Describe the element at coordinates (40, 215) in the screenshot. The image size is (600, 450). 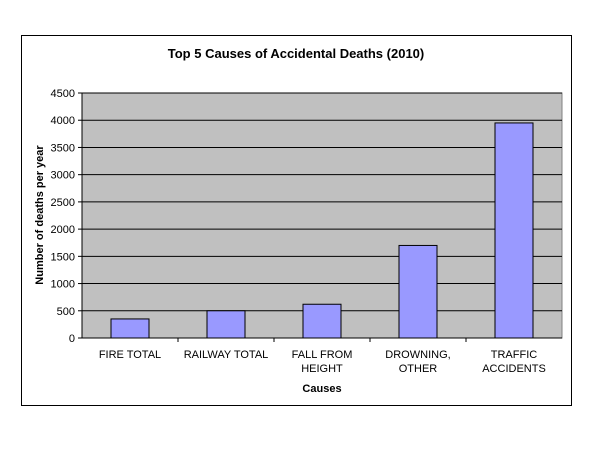
I see `y-axis-title: Number of deaths per year` at that location.